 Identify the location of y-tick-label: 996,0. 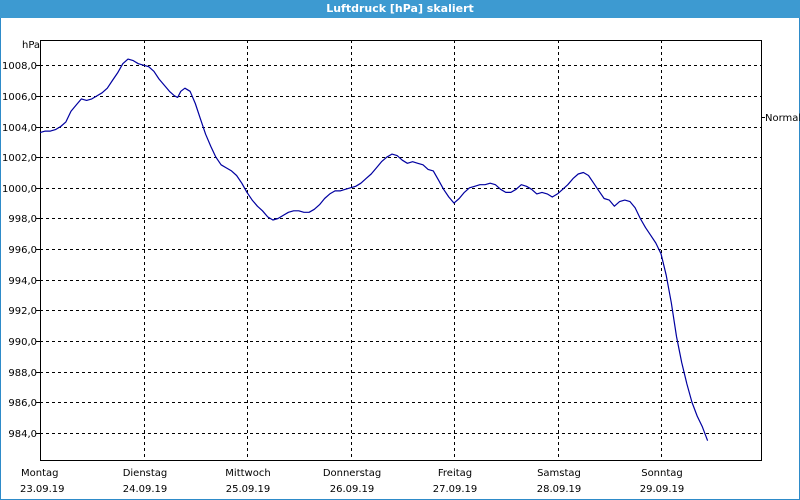
(22, 250).